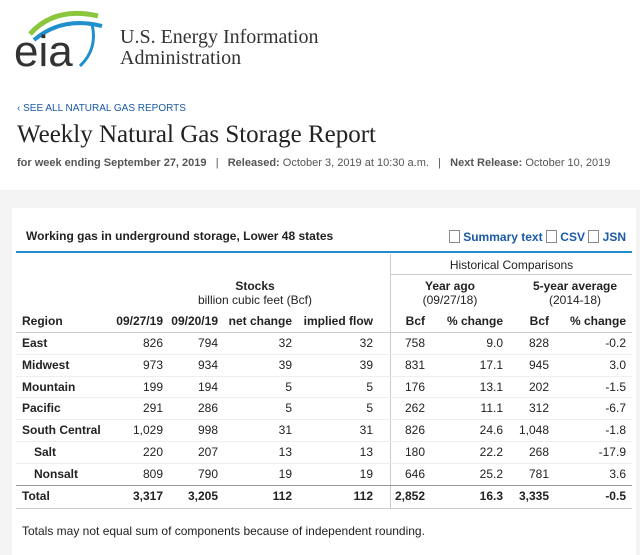 This screenshot has height=555, width=640. Describe the element at coordinates (491, 495) in the screenshot. I see `value-cell: 16.3` at that location.